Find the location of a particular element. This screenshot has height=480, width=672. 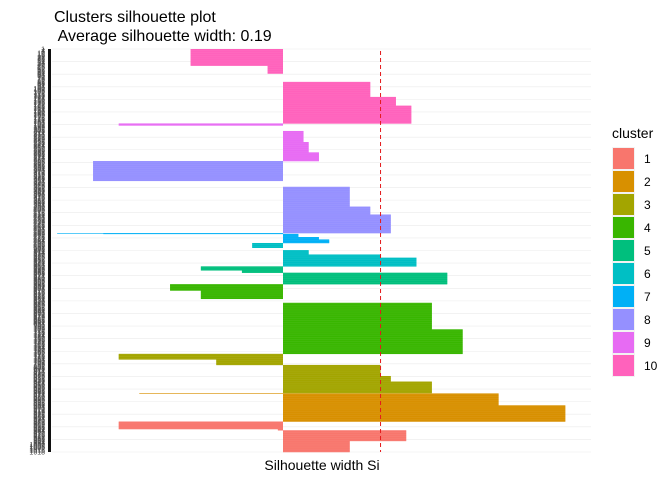

y-tick-label: 415 is located at coordinates (39, 214).